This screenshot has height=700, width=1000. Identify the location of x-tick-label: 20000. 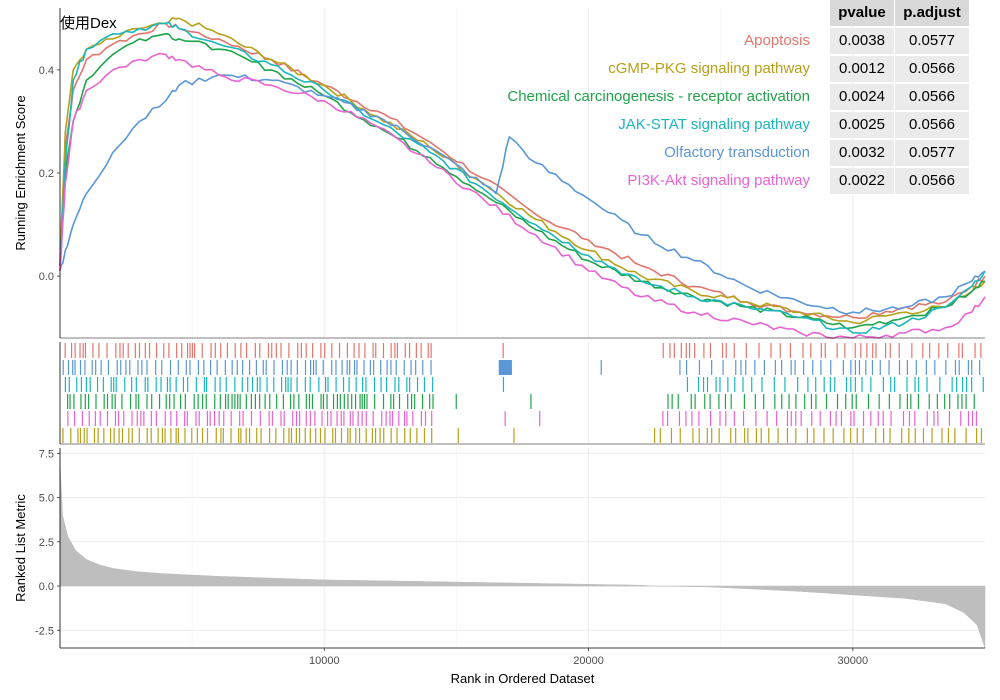
(588, 661).